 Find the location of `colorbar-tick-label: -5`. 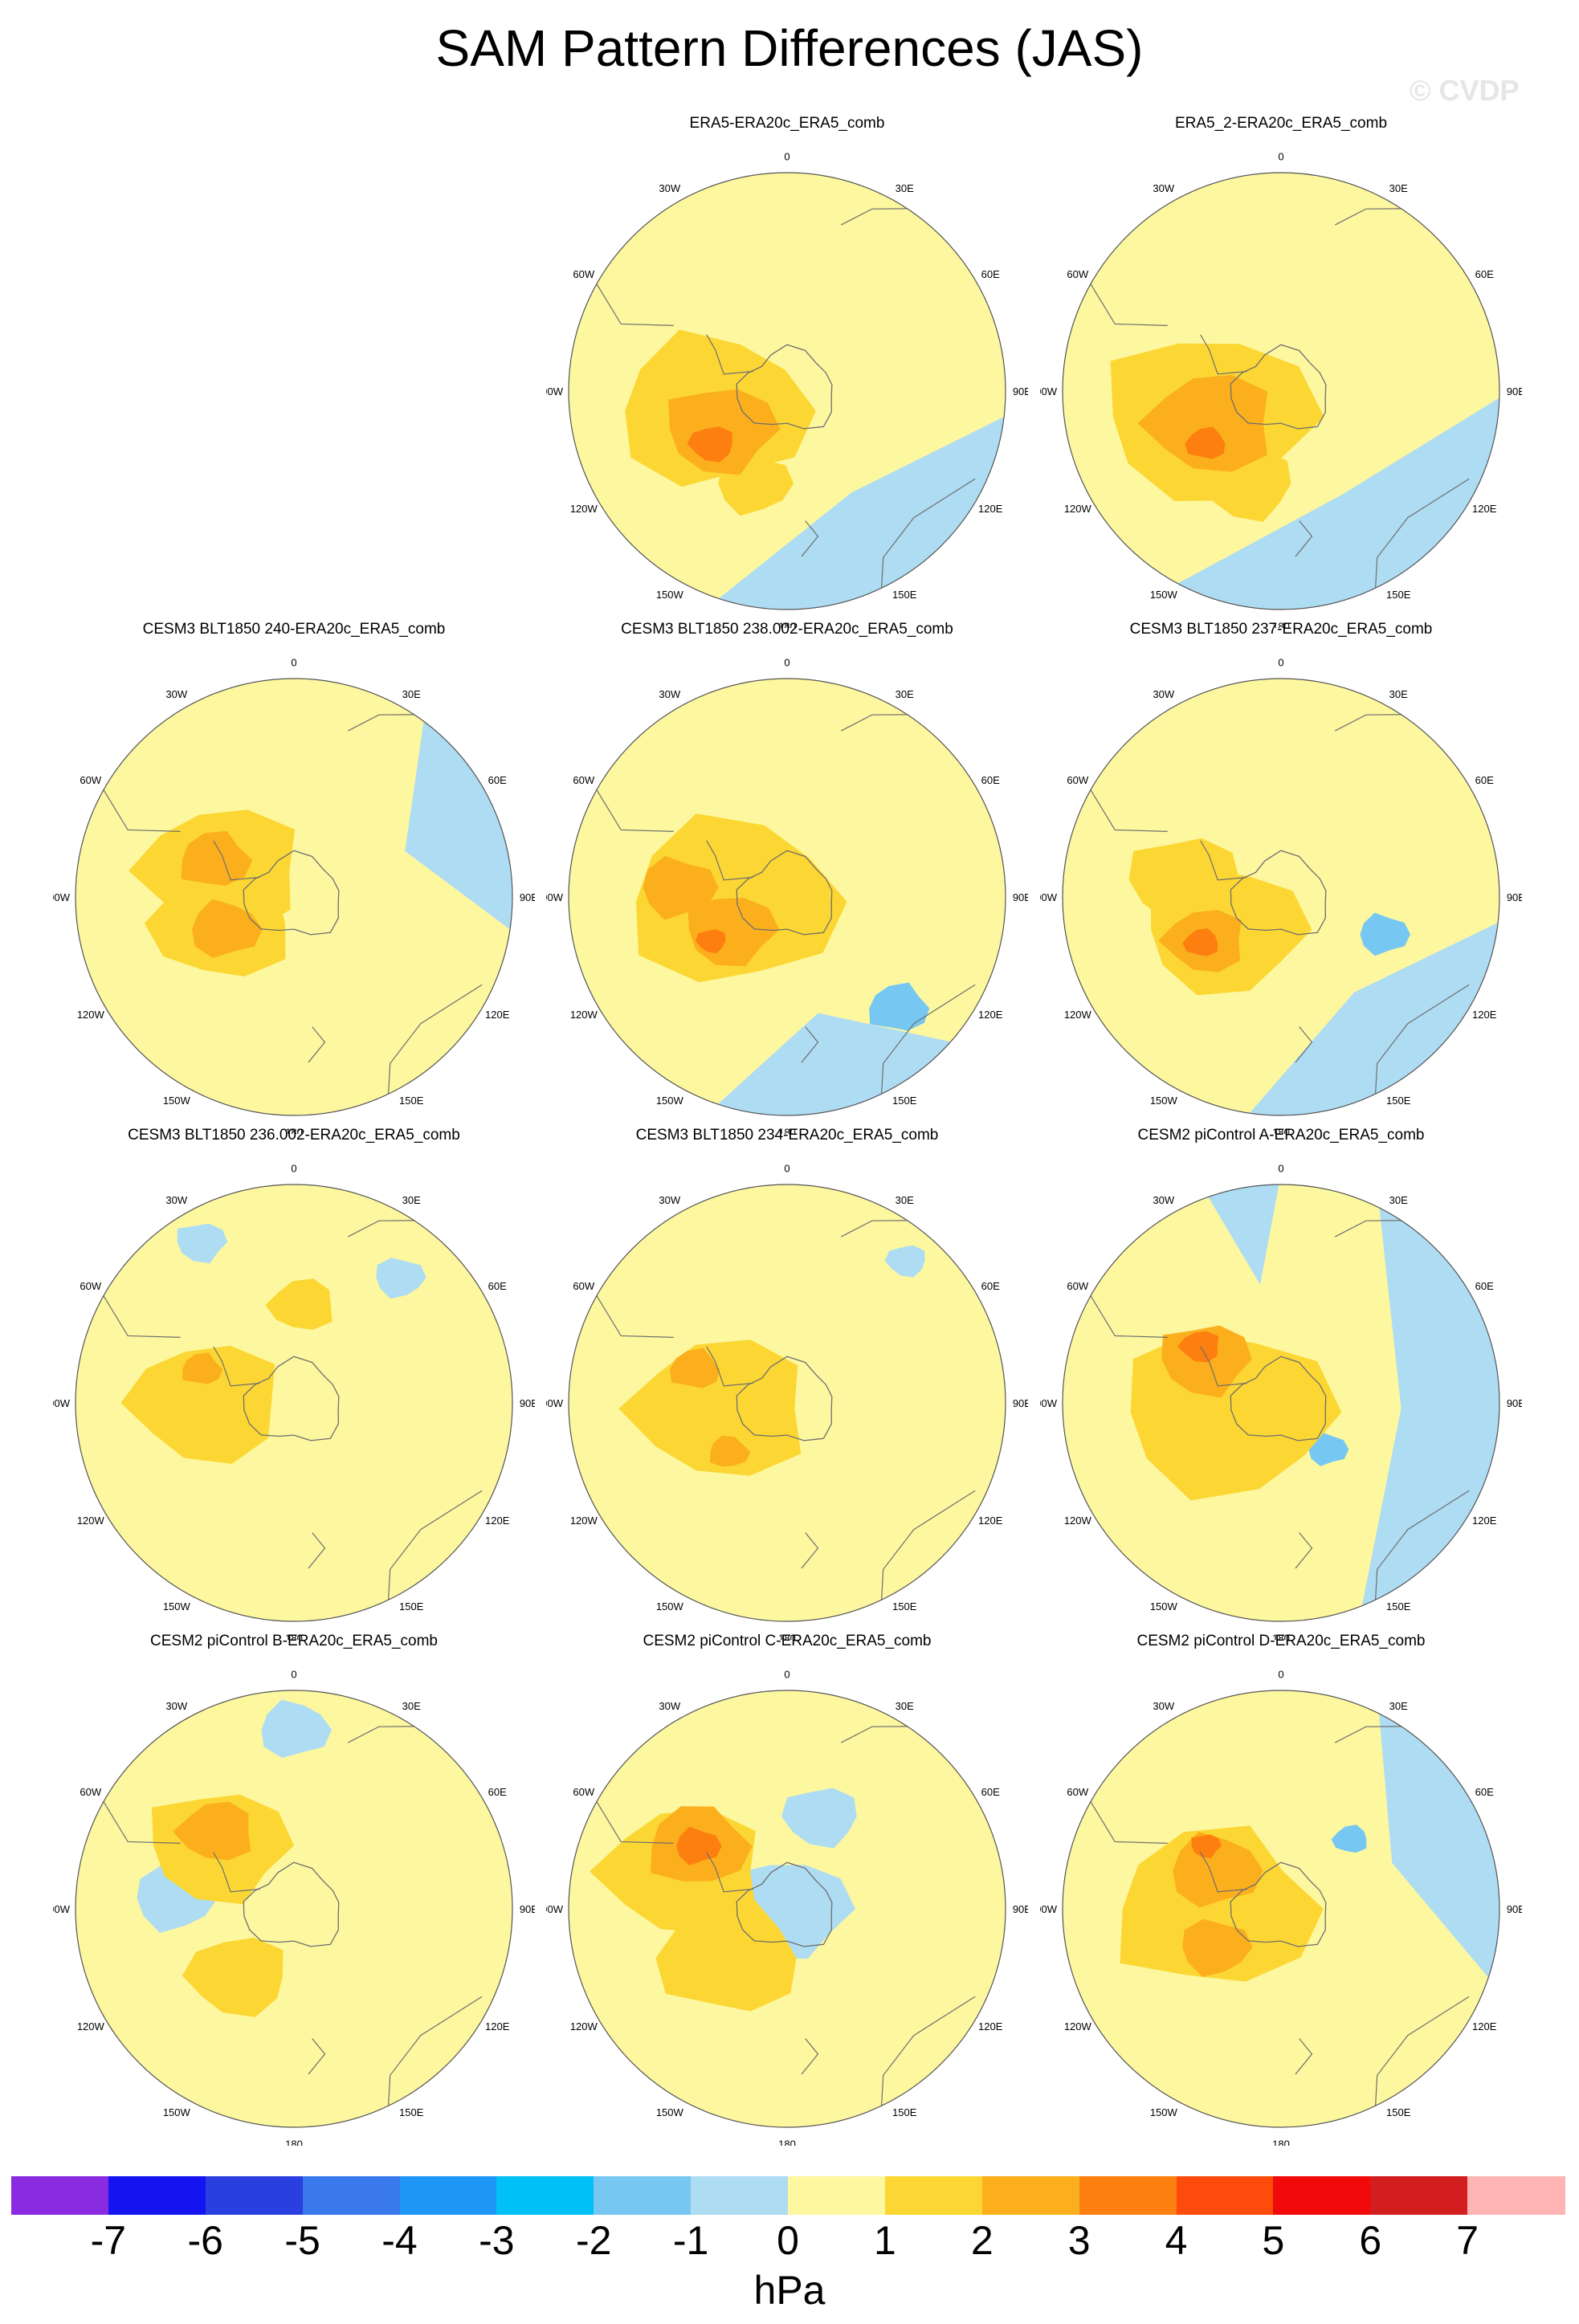

colorbar-tick-label: -5 is located at coordinates (302, 2241).